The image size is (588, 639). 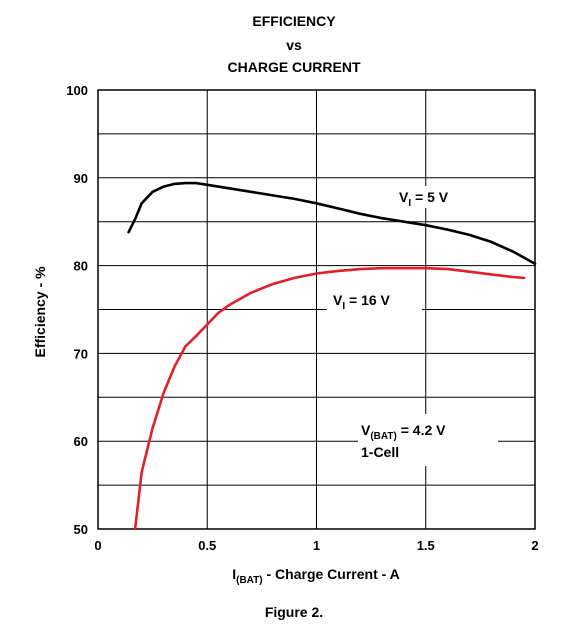 I want to click on y-tick-label: 100, so click(x=77, y=90).